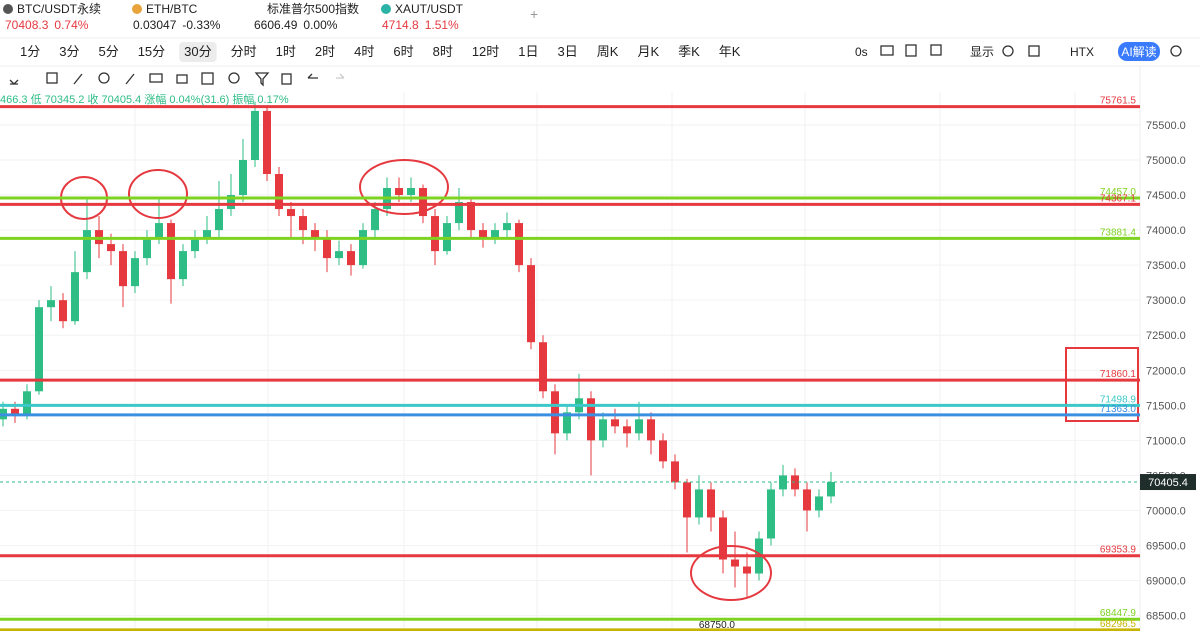 This screenshot has height=636, width=1200. Describe the element at coordinates (286, 51) in the screenshot. I see `timeframe-tab: 1时` at that location.